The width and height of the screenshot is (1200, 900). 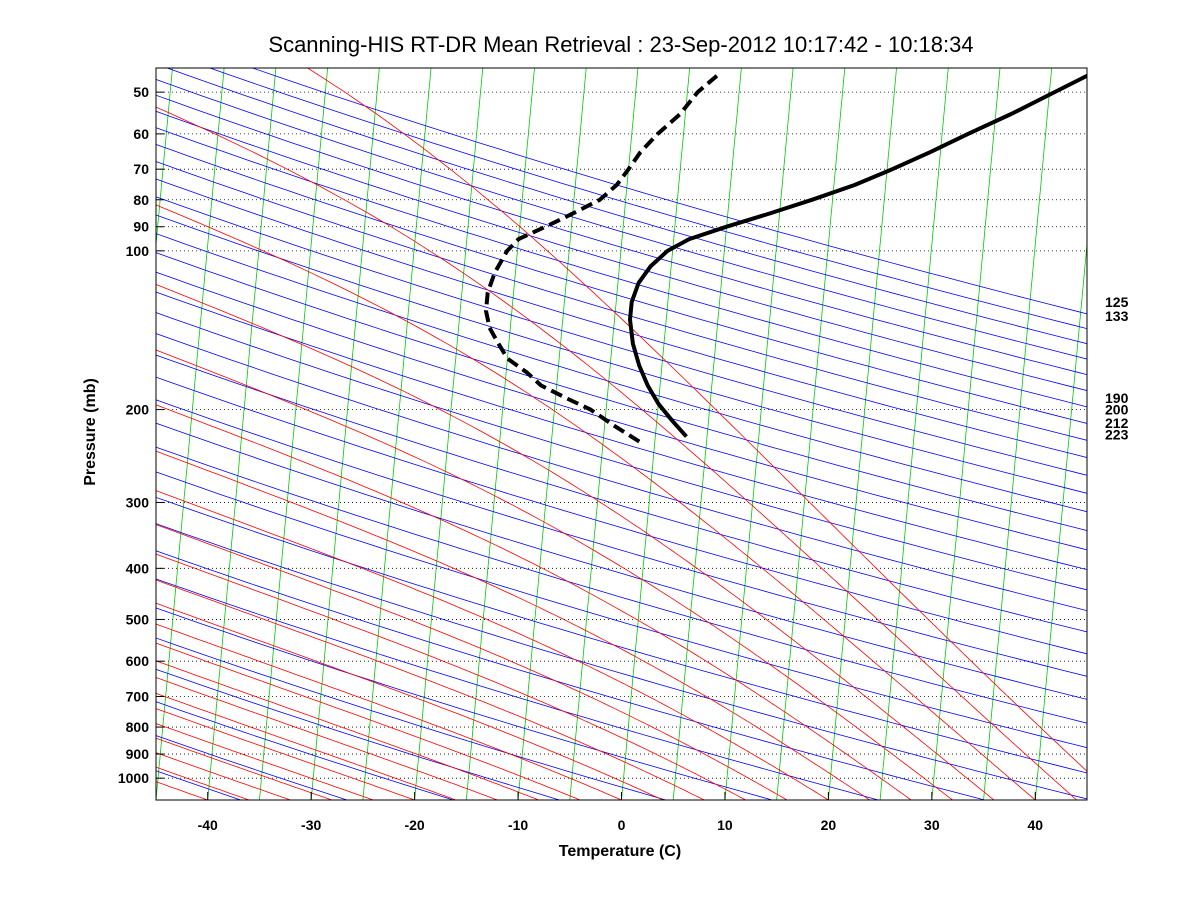 I want to click on x-tick-label: -20, so click(x=414, y=825).